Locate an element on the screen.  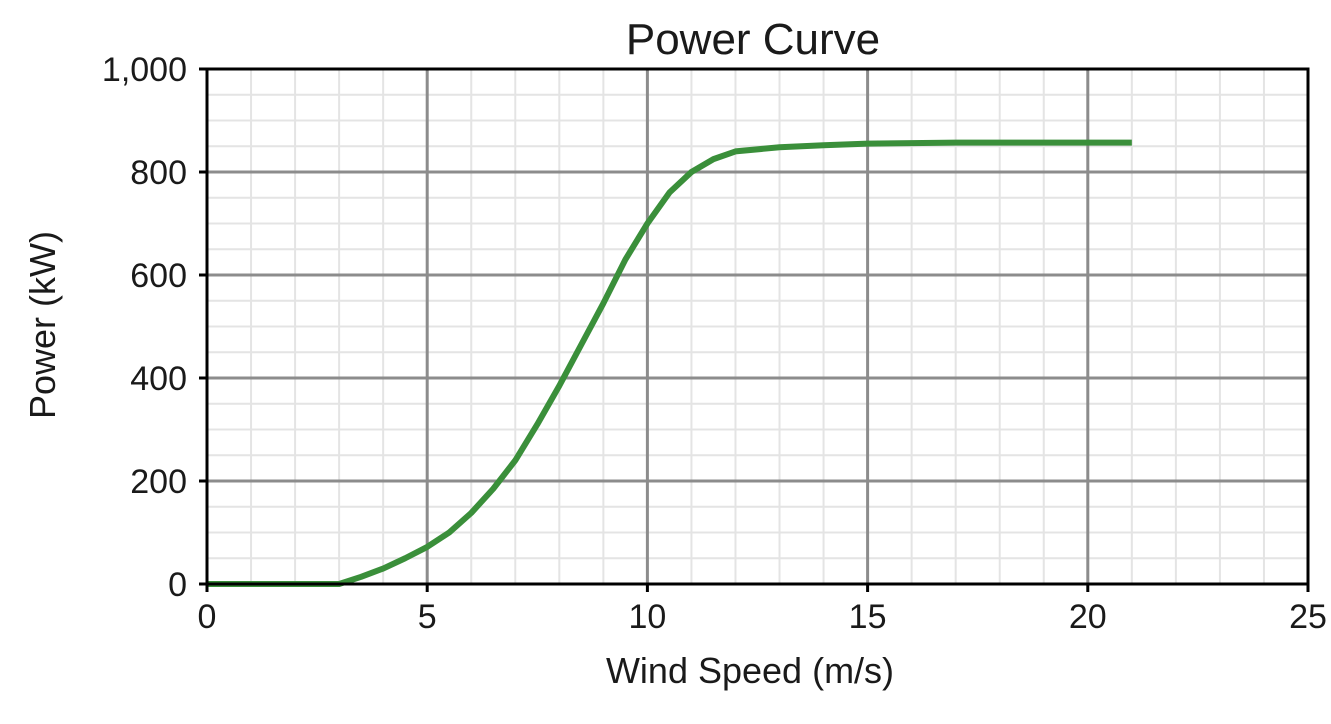
y-tick-label: 0 is located at coordinates (177, 585).